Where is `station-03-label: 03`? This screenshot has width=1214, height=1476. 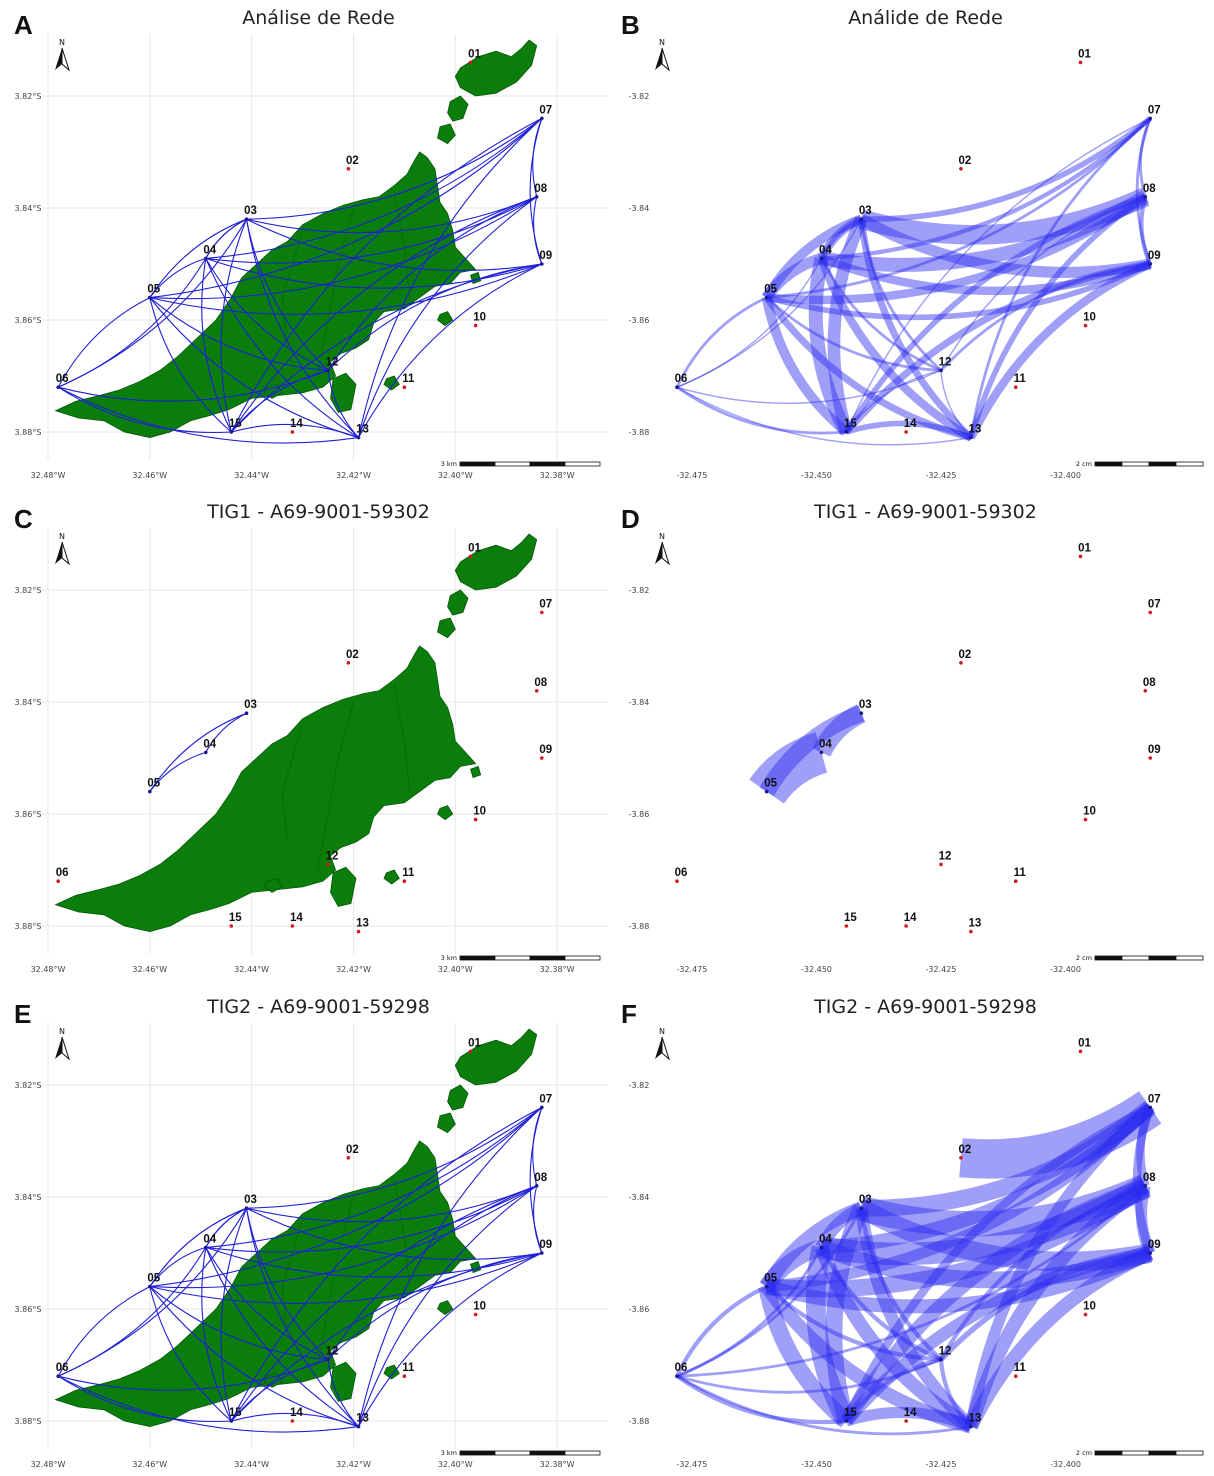
station-03-label: 03 is located at coordinates (250, 211).